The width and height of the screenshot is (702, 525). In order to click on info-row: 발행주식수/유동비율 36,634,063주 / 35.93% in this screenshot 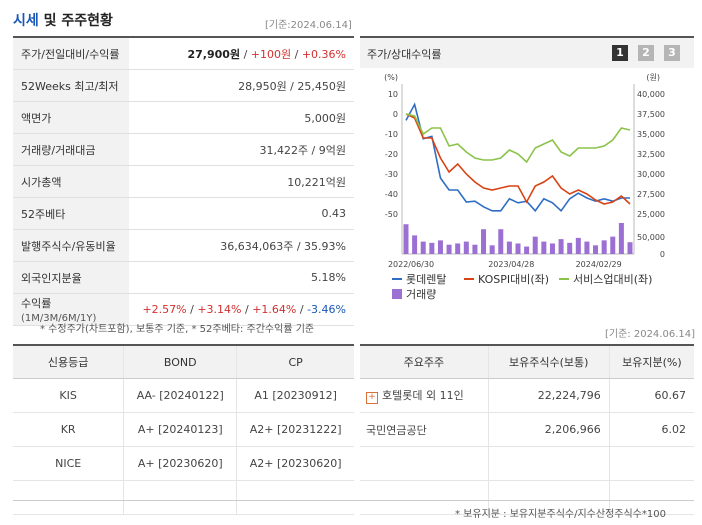, I will do `click(183, 245)`.